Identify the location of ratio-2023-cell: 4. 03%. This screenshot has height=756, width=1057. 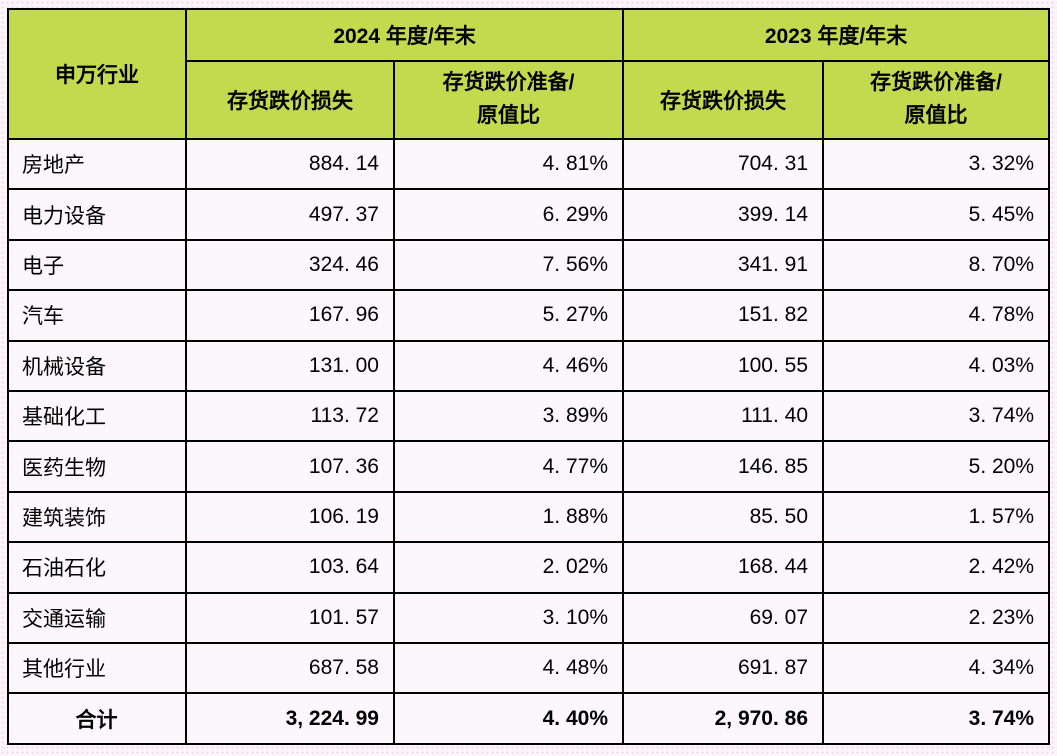
(936, 366).